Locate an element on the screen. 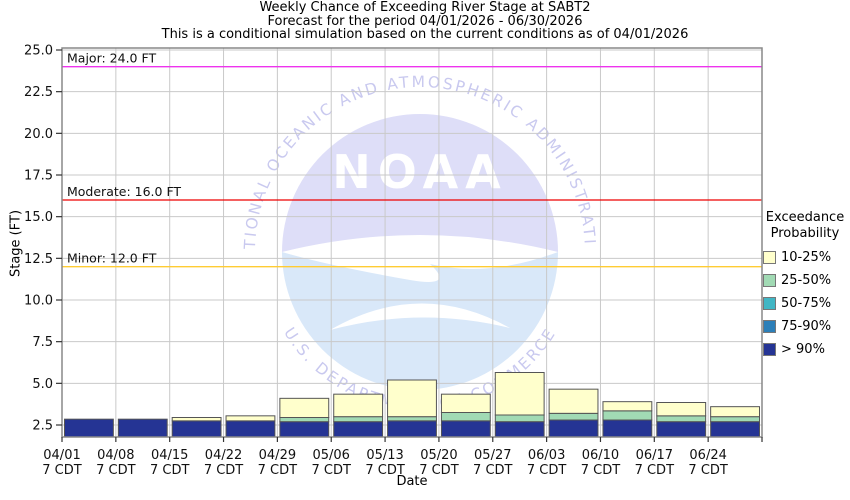  y-tick-label: 2.5 is located at coordinates (42, 426).